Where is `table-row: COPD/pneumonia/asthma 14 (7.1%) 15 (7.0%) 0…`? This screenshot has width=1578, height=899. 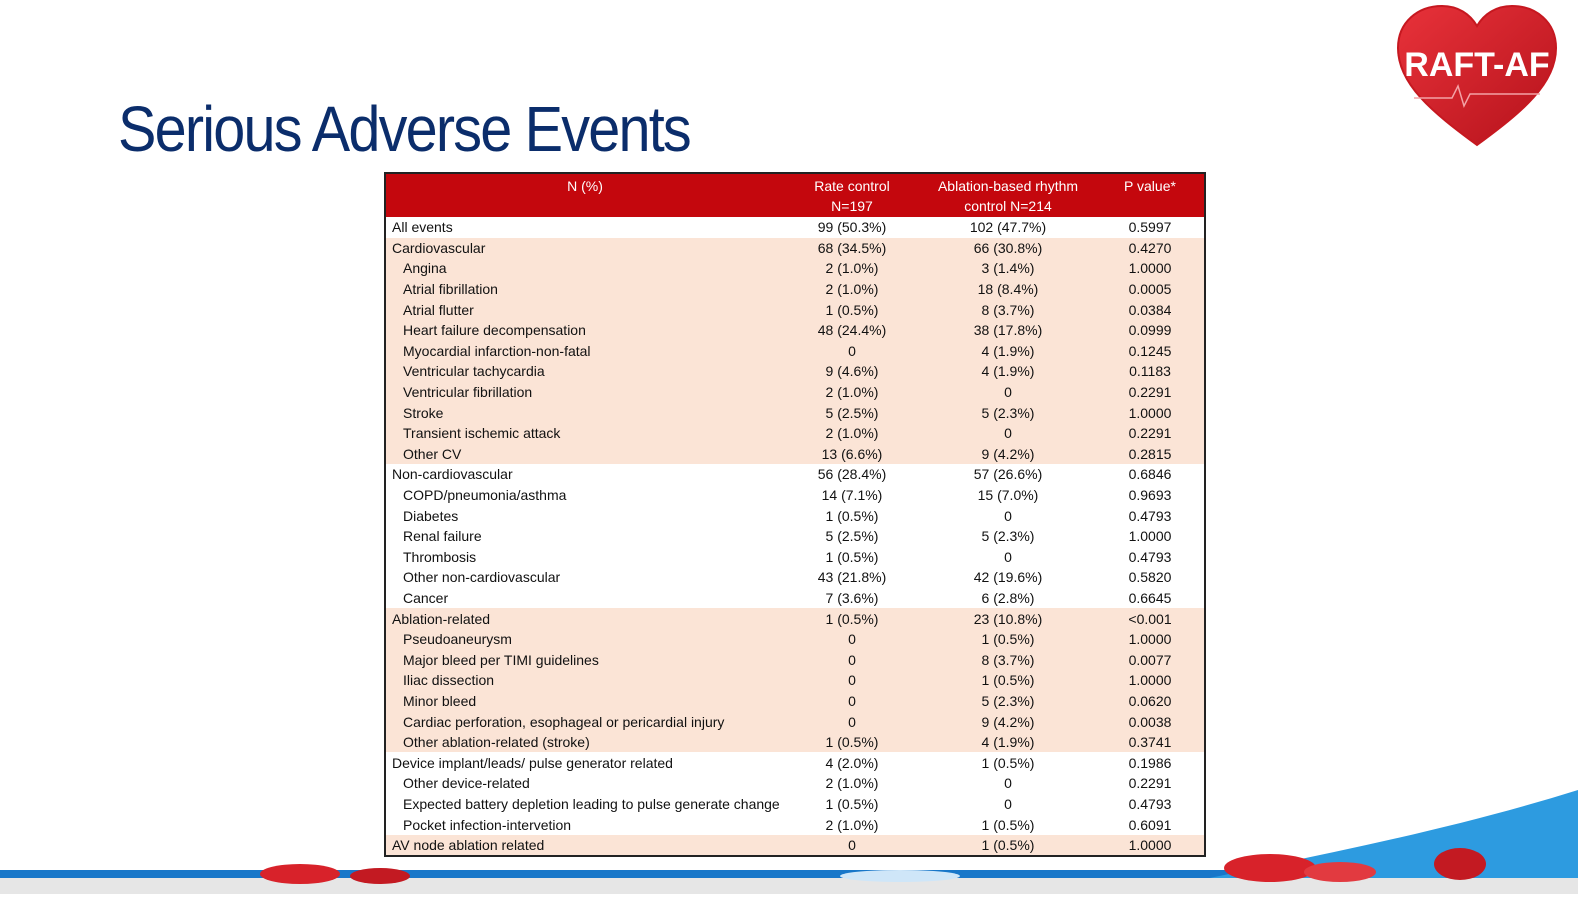
table-row: COPD/pneumonia/asthma 14 (7.1%) 15 (7.0%) 0… is located at coordinates (795, 495).